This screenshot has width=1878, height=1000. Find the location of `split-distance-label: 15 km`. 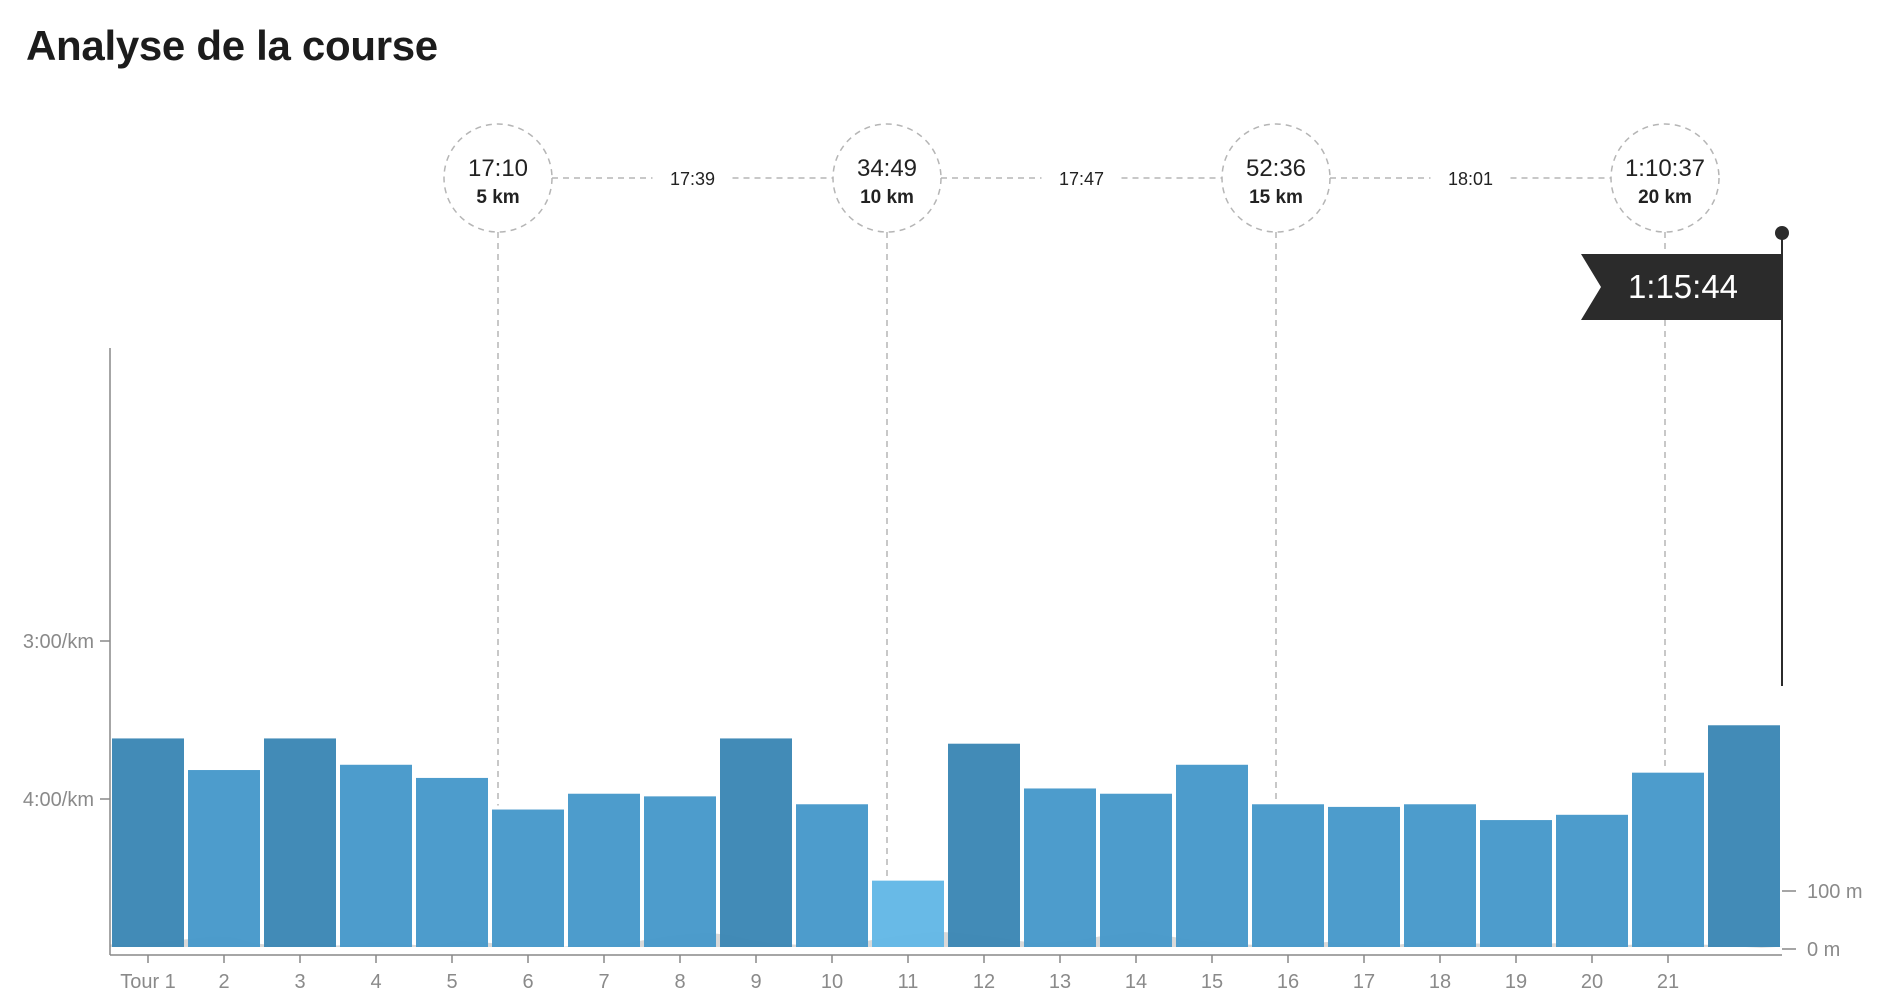

split-distance-label: 15 km is located at coordinates (1276, 197).